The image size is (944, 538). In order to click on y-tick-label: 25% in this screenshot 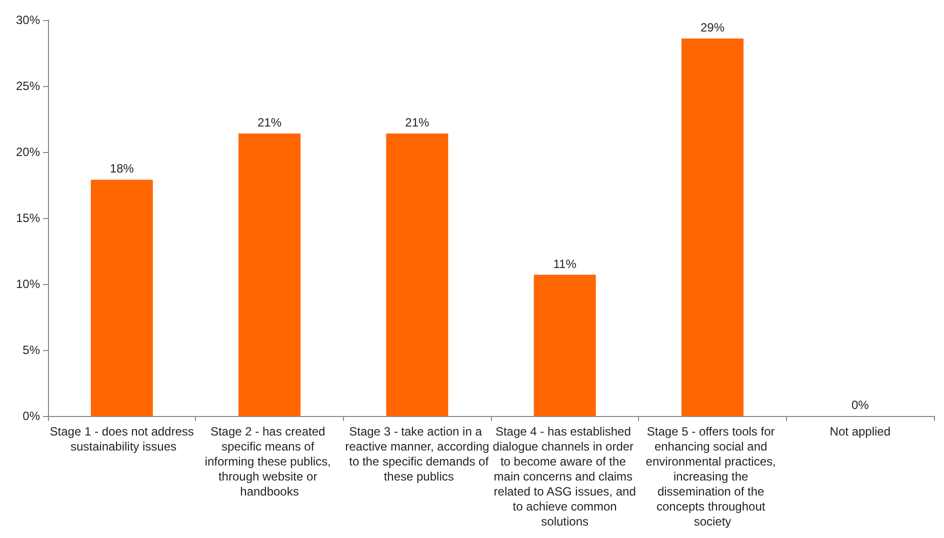, I will do `click(28, 86)`.